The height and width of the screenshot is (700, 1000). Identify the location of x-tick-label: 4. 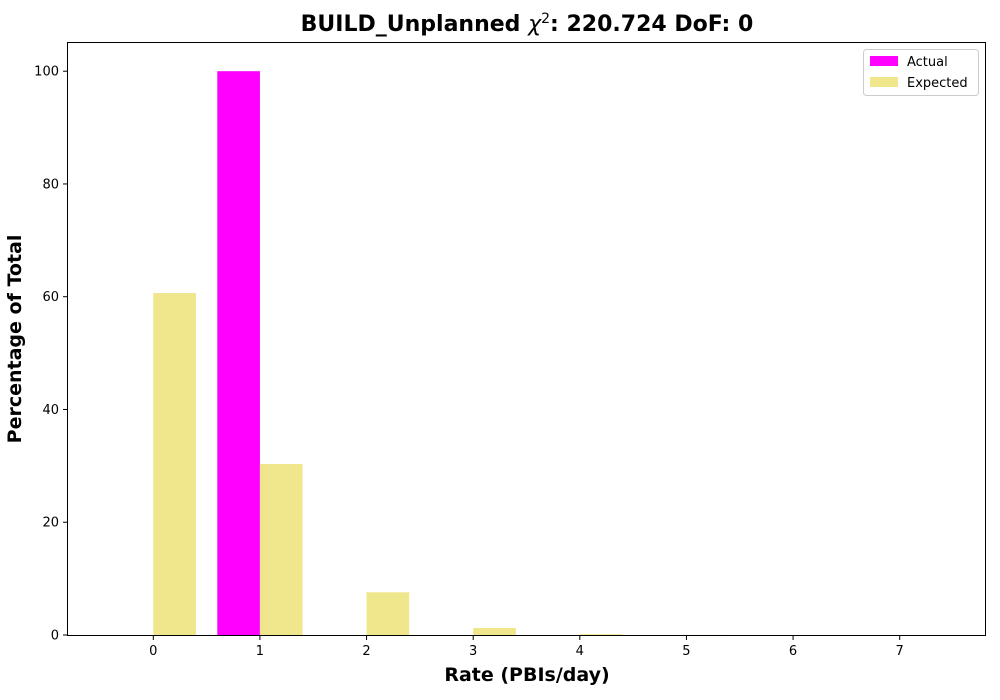
(580, 651).